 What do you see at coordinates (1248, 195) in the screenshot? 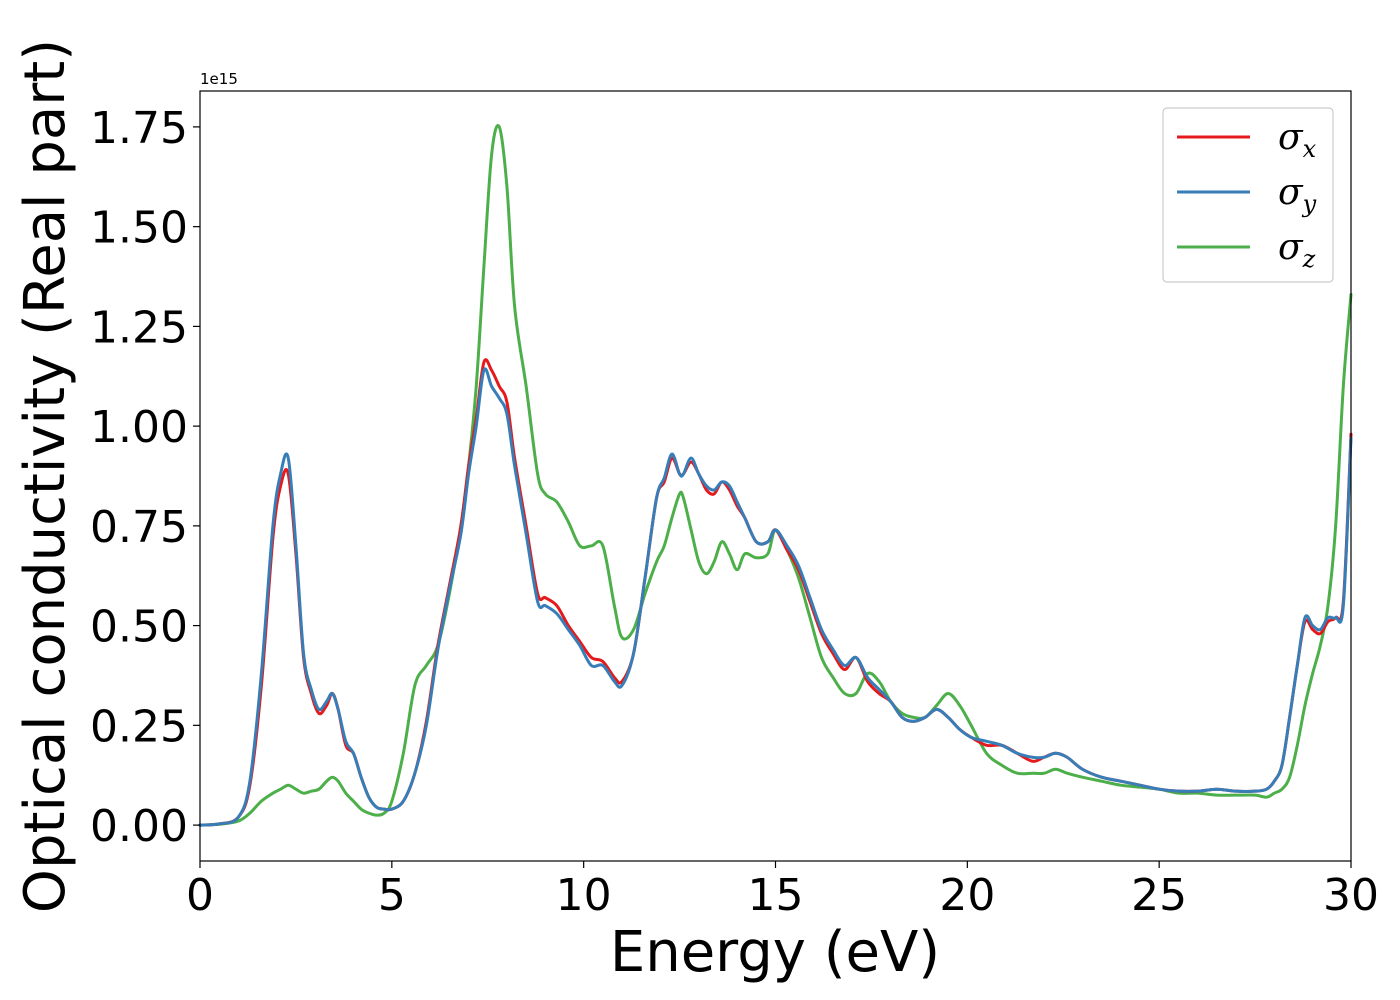
I see `legend-box` at bounding box center [1248, 195].